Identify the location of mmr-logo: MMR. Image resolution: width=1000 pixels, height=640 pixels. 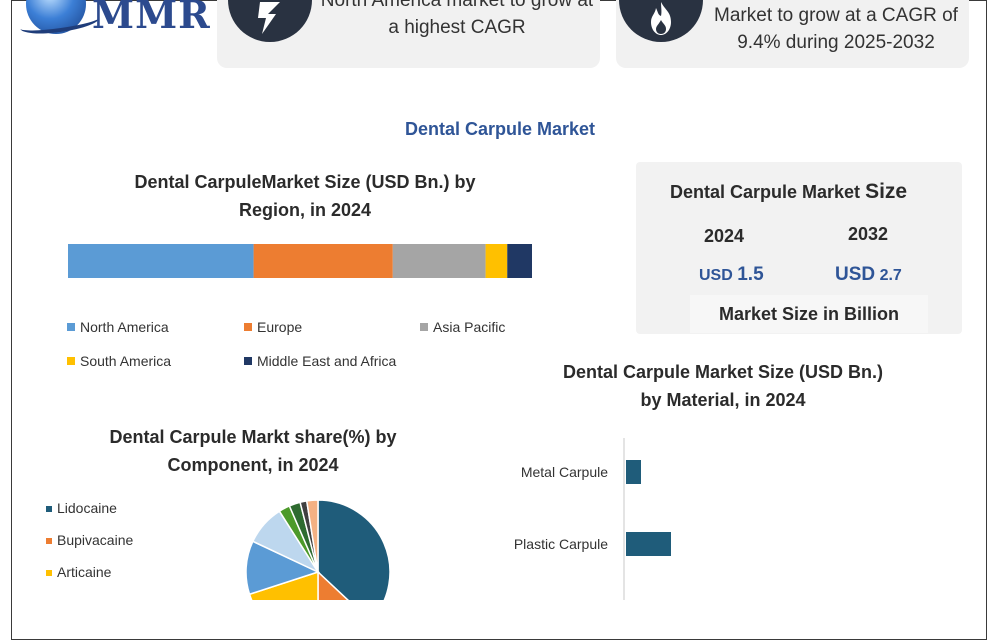
(115, 19).